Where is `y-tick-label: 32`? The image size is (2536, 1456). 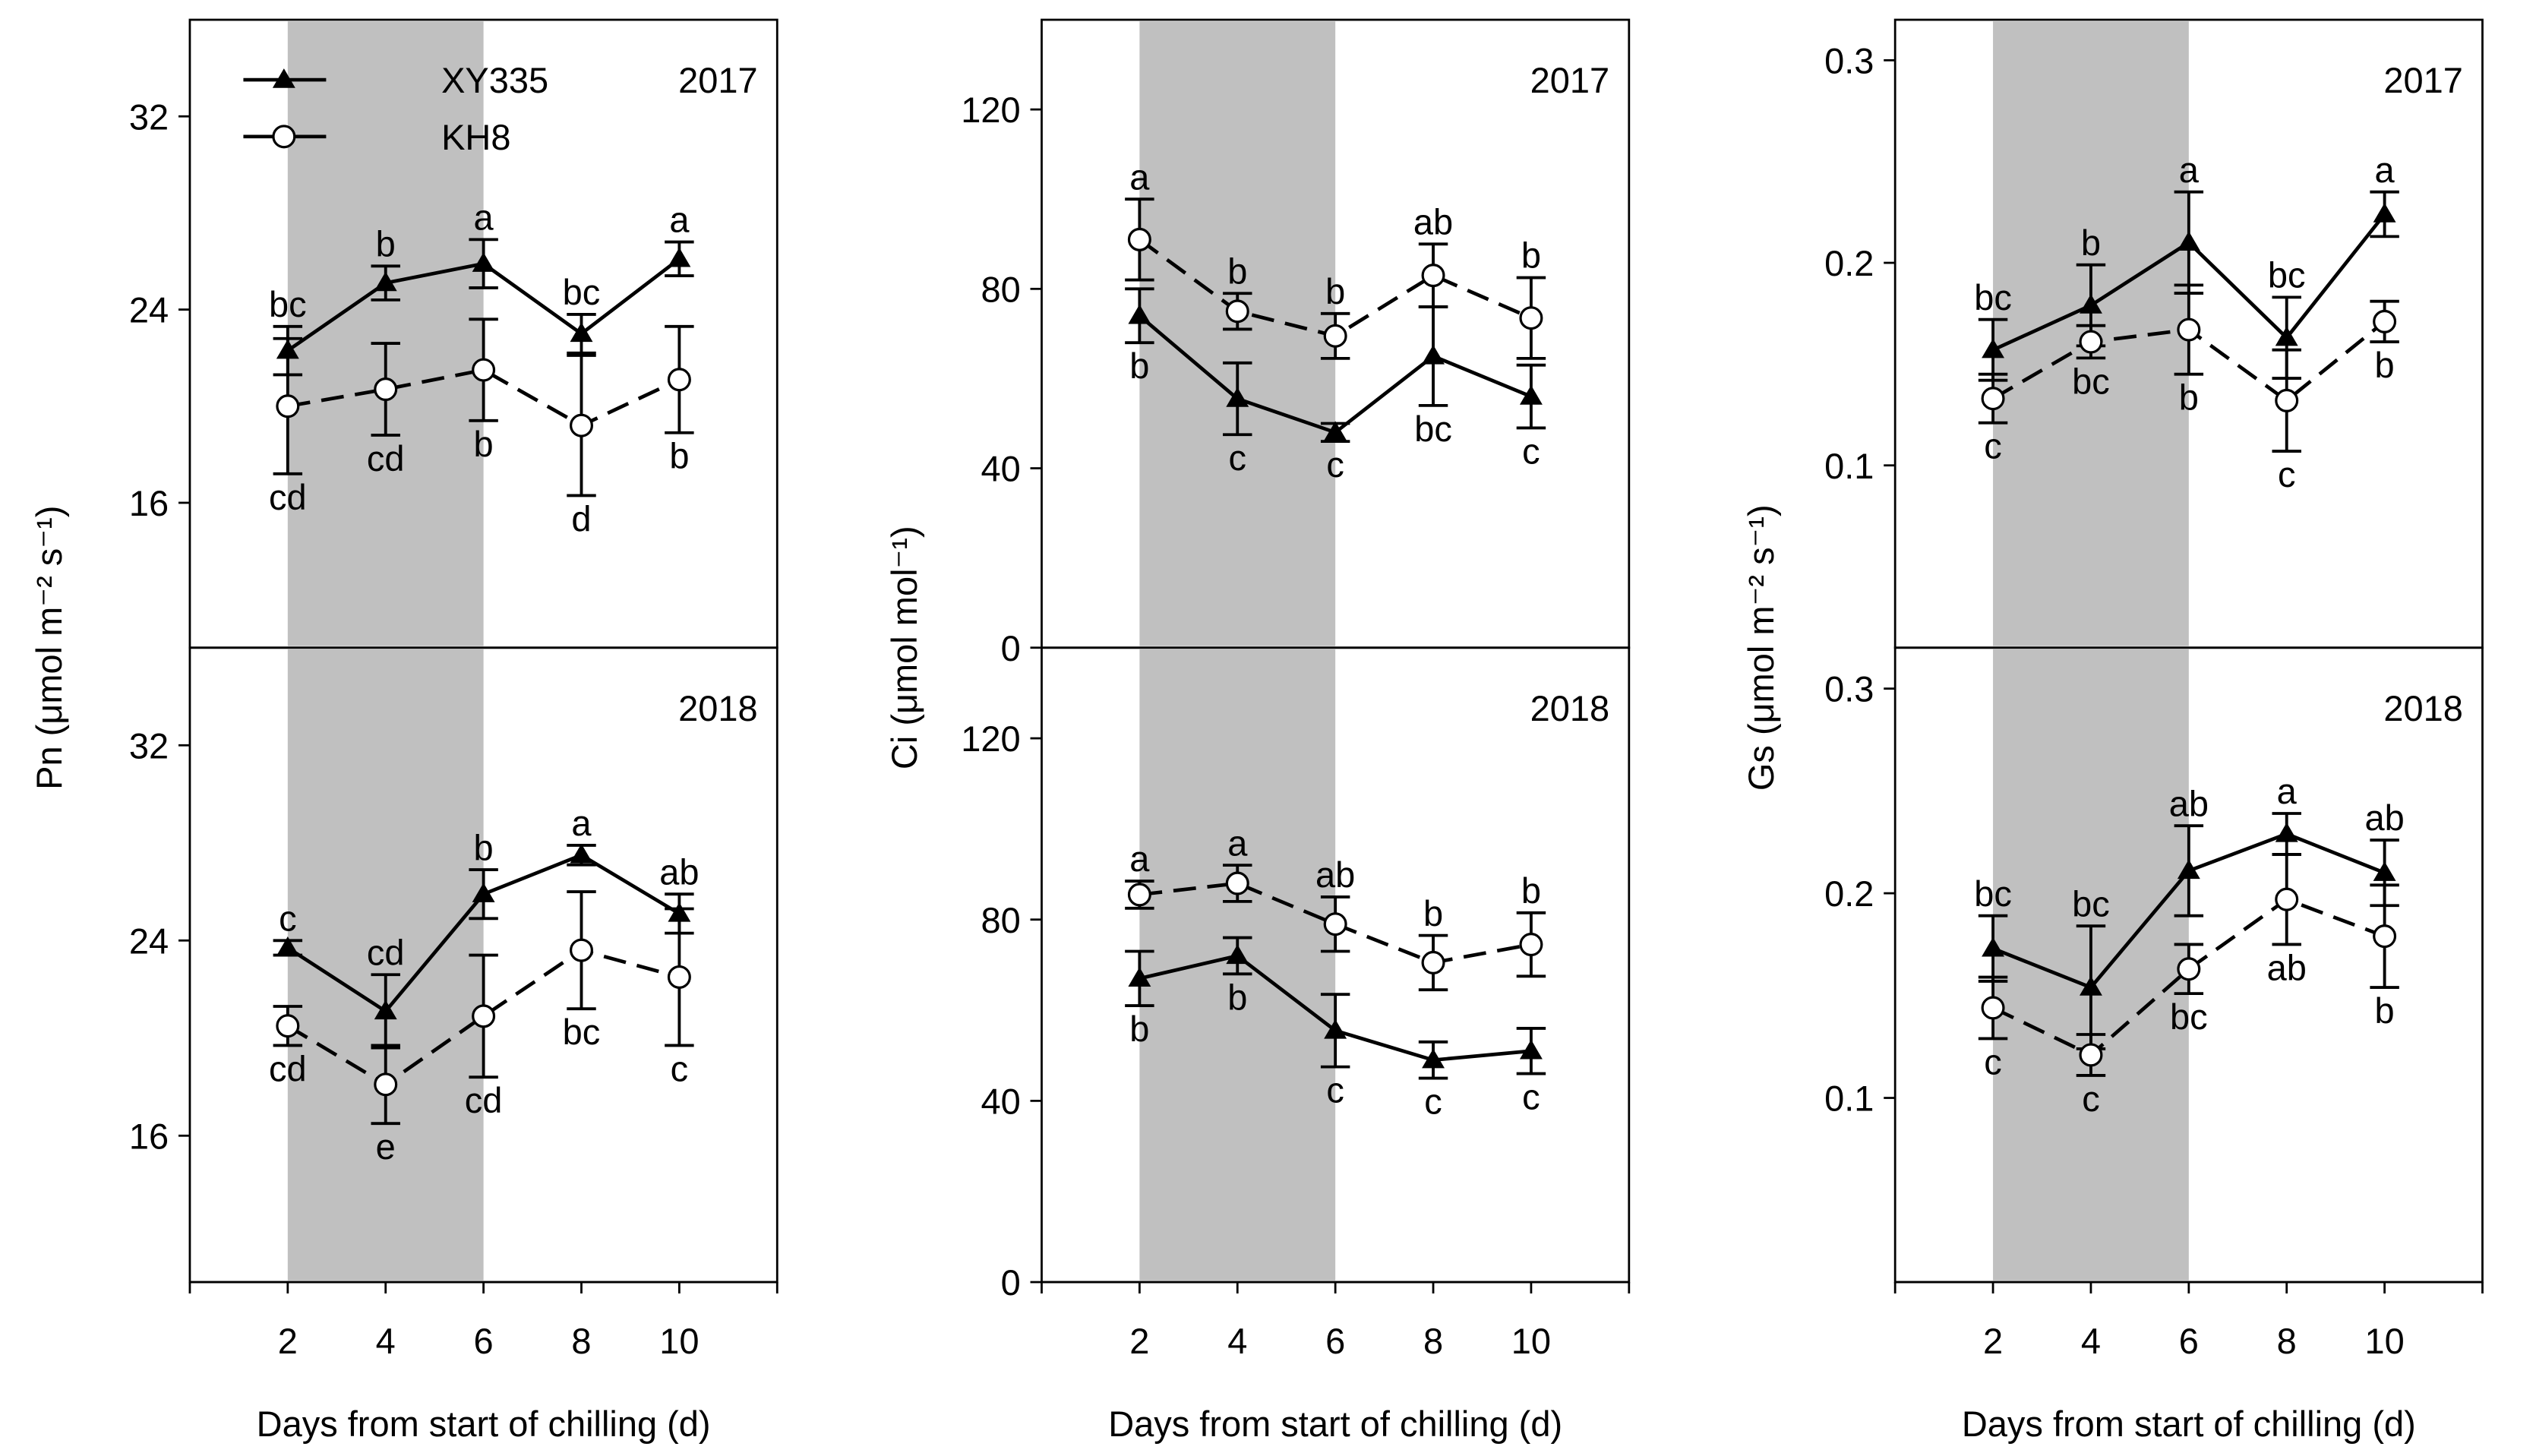 y-tick-label: 32 is located at coordinates (149, 116).